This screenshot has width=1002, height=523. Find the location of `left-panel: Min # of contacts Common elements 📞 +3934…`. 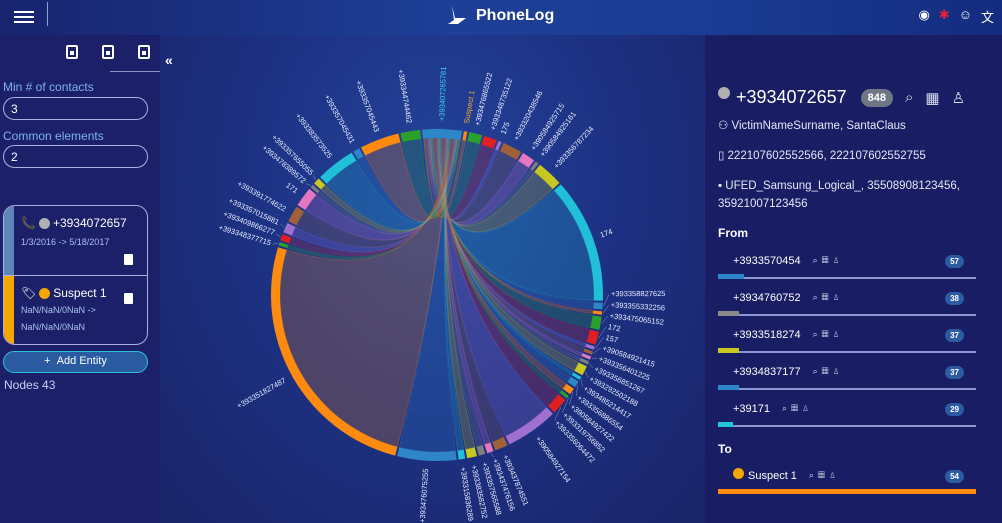

left-panel: Min # of contacts Common elements 📞 +3934… is located at coordinates (80, 279).